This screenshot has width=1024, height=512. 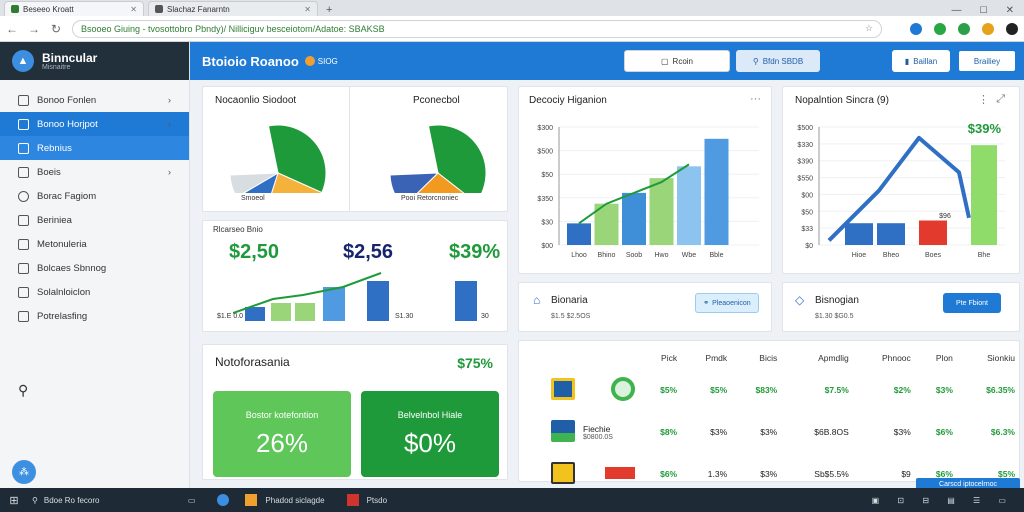 What do you see at coordinates (223, 500) in the screenshot?
I see `browser-app-icon` at bounding box center [223, 500].